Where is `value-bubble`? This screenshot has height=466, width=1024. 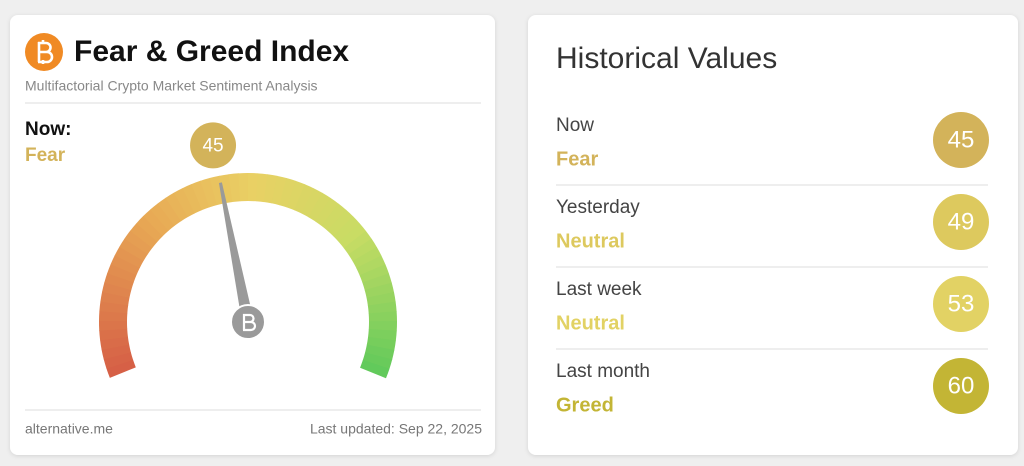 value-bubble is located at coordinates (213, 145).